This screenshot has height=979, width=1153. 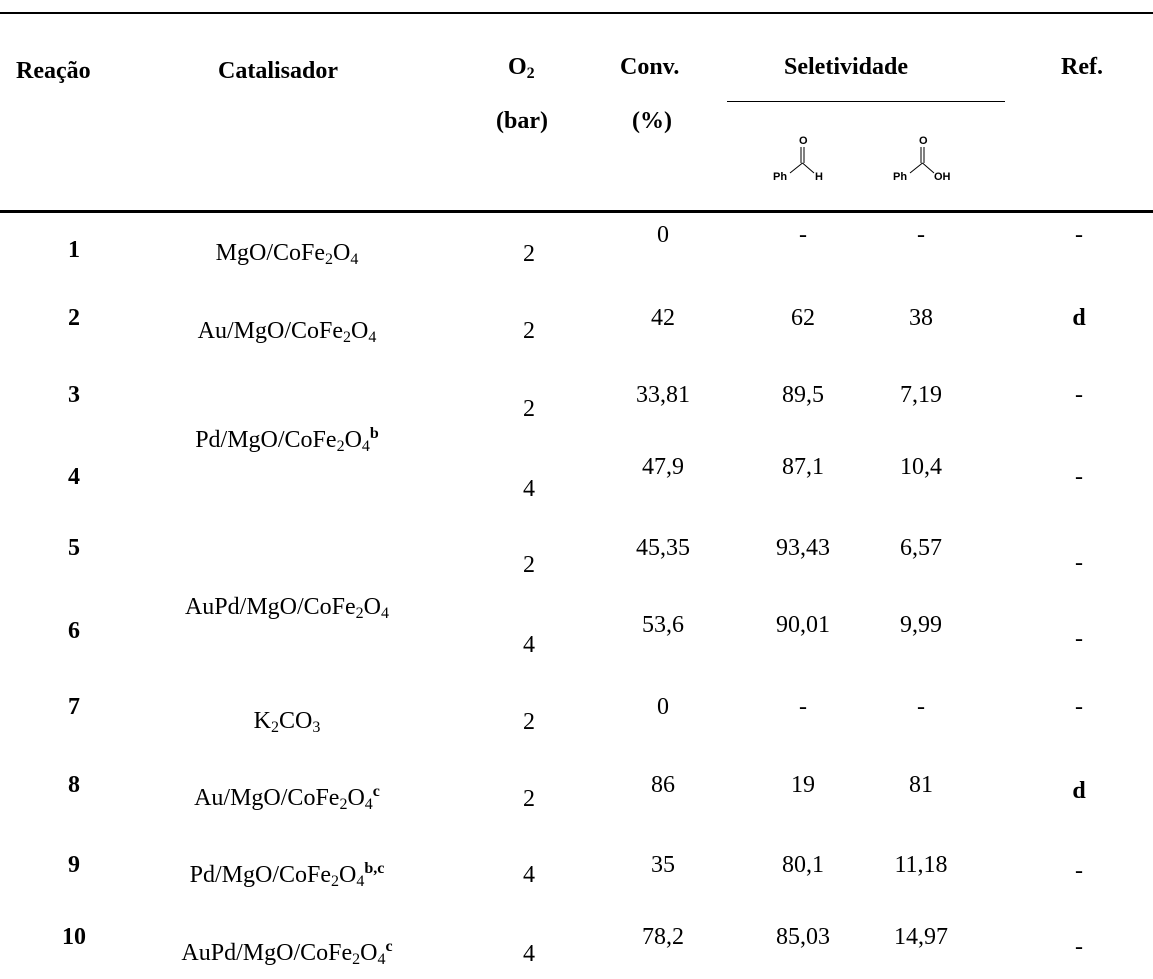 What do you see at coordinates (576, 13) in the screenshot?
I see `table-top-rule` at bounding box center [576, 13].